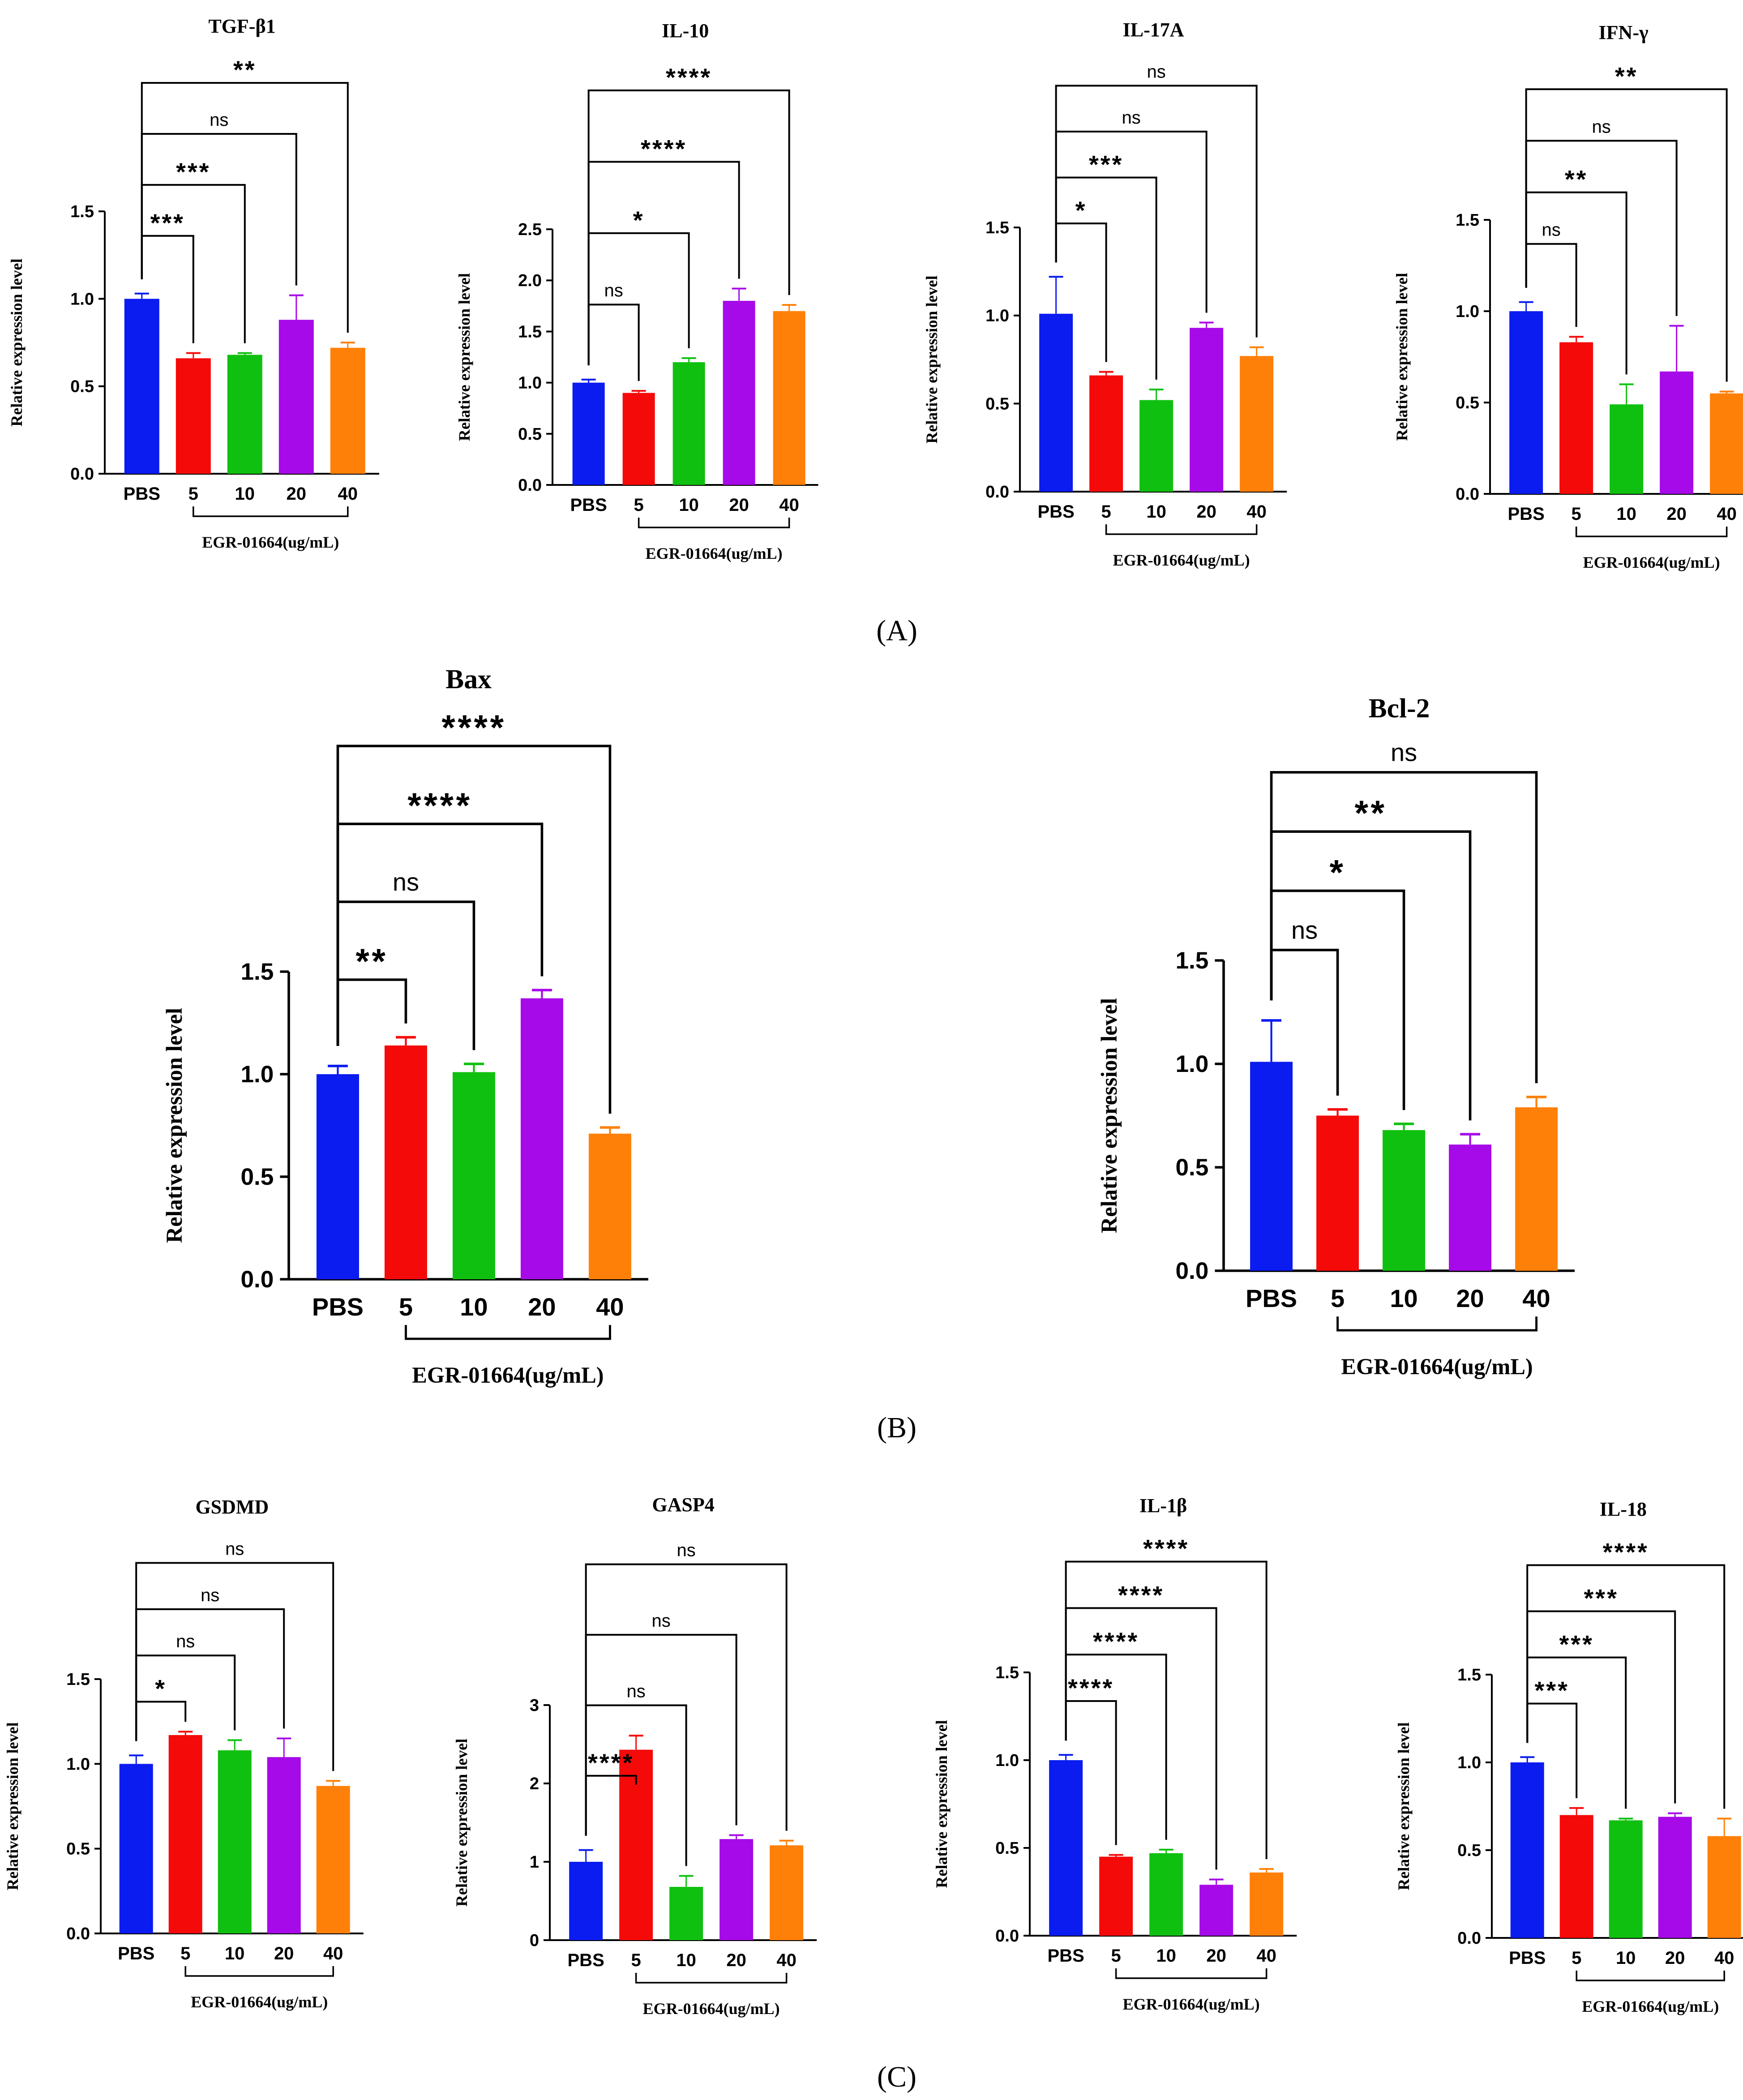 The width and height of the screenshot is (1743, 2100). What do you see at coordinates (530, 230) in the screenshot?
I see `y-tick-label: 2.5` at bounding box center [530, 230].